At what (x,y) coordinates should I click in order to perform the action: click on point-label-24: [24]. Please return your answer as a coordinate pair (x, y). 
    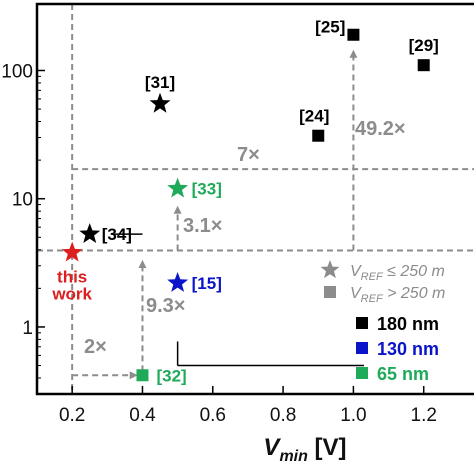
    Looking at the image, I should click on (314, 116).